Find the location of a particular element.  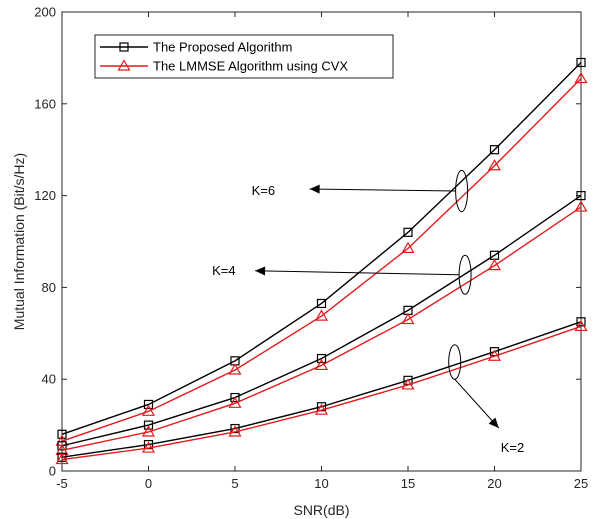

annotation-k4: K=4 is located at coordinates (342, 274).